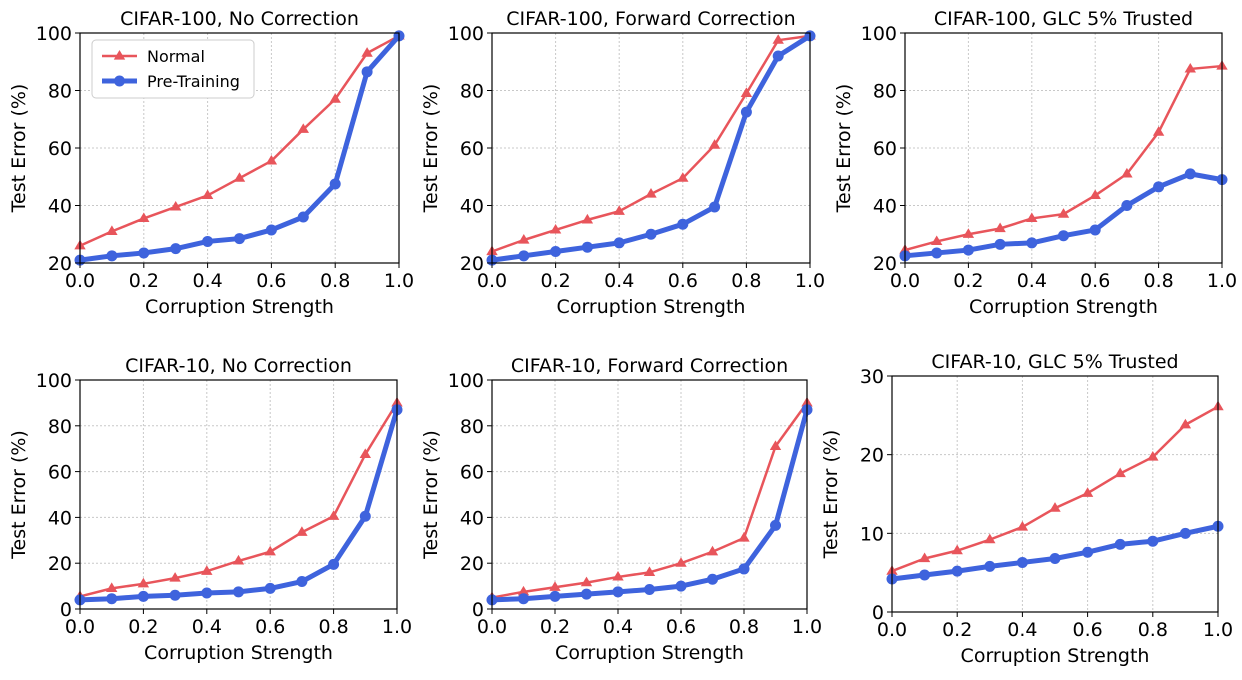 This screenshot has height=680, width=1242. What do you see at coordinates (885, 207) in the screenshot?
I see `y-tick-label: 40` at bounding box center [885, 207].